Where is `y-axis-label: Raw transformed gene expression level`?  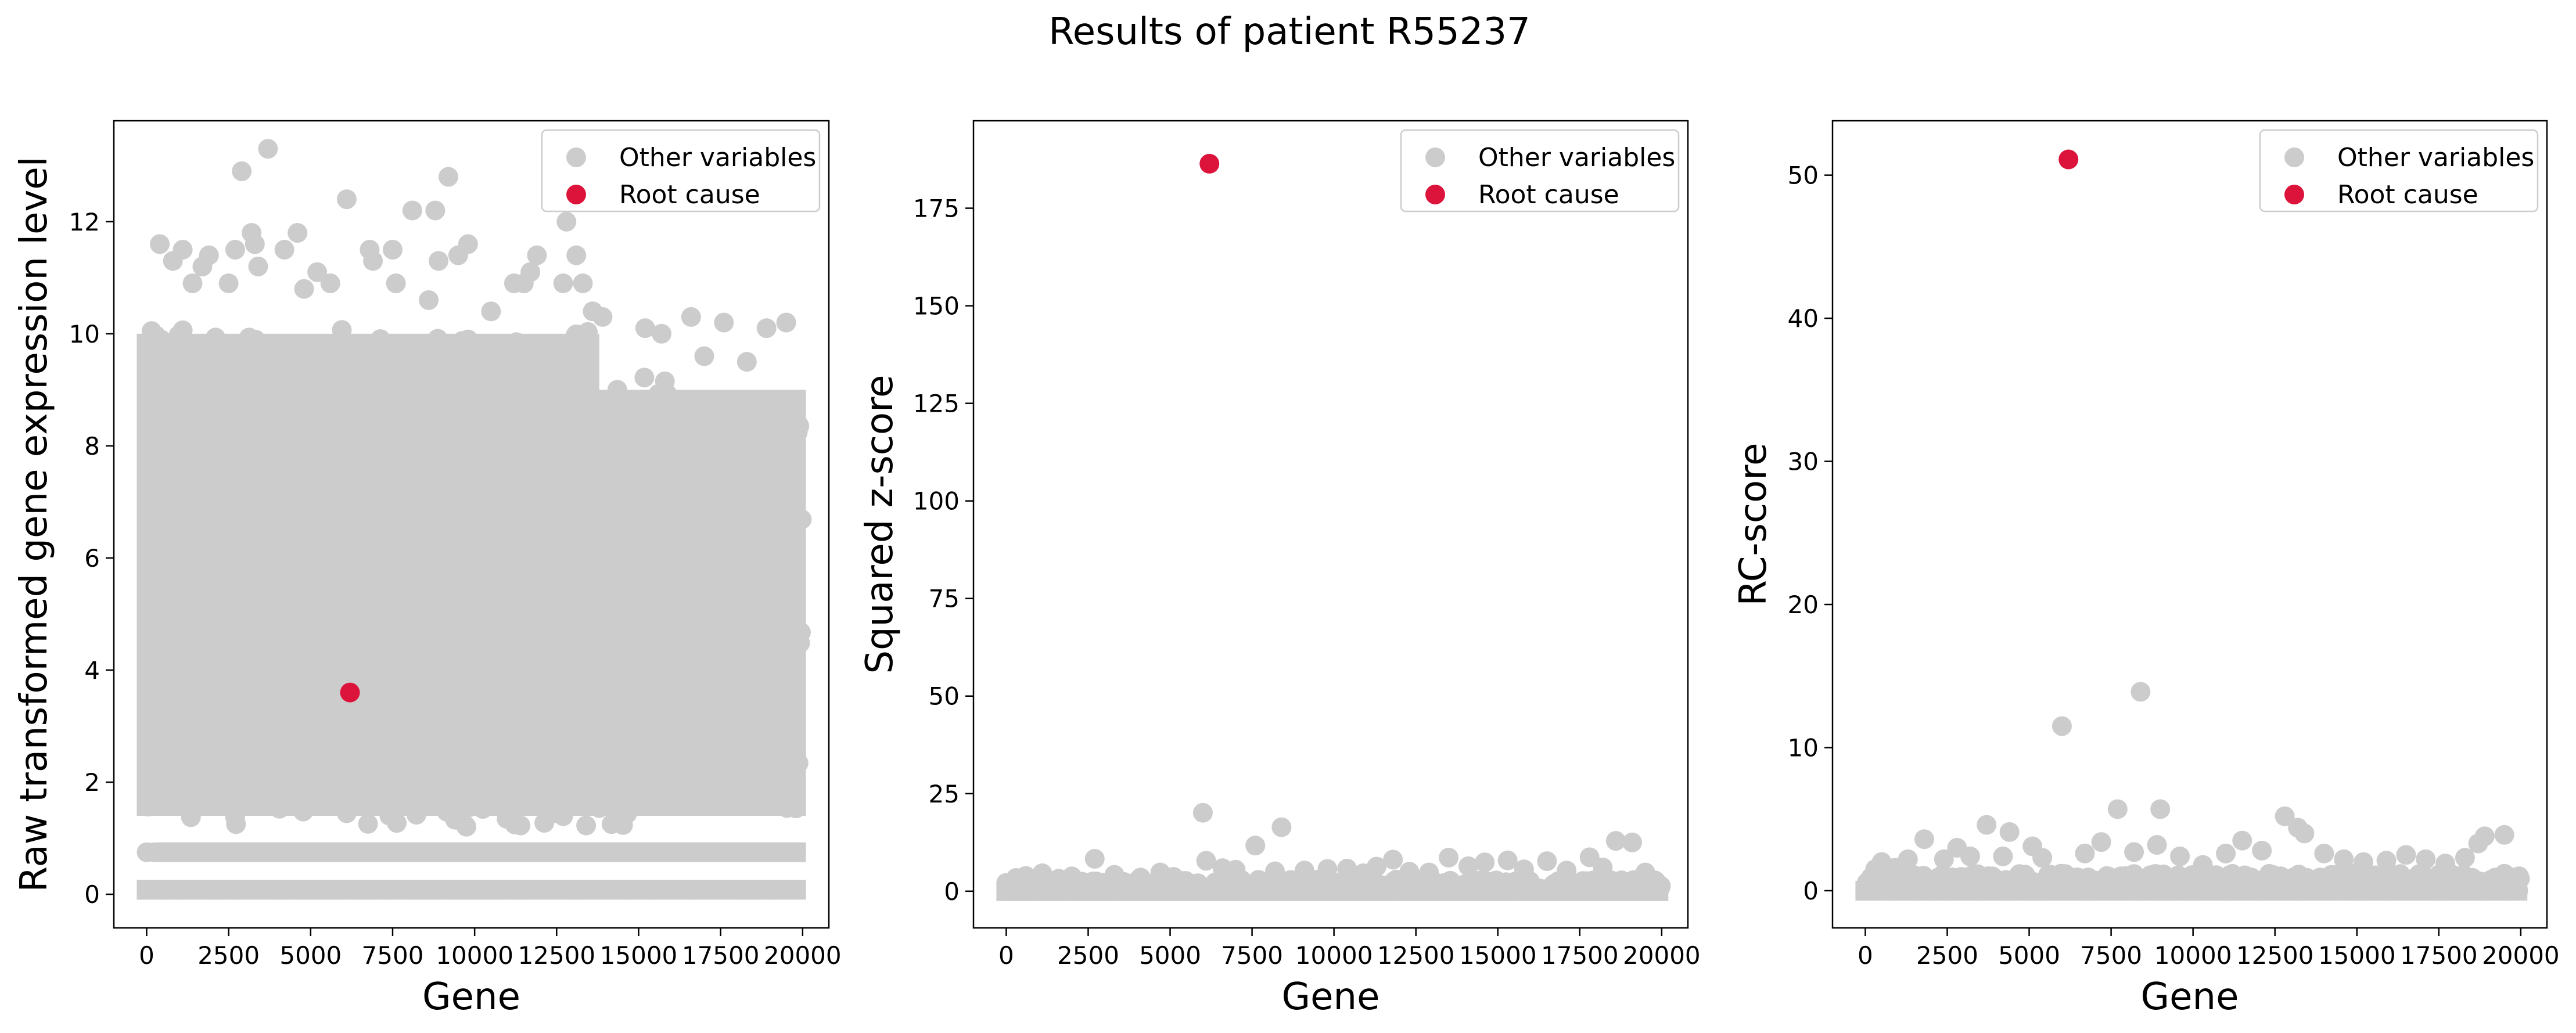
y-axis-label: Raw transformed gene expression level is located at coordinates (34, 524).